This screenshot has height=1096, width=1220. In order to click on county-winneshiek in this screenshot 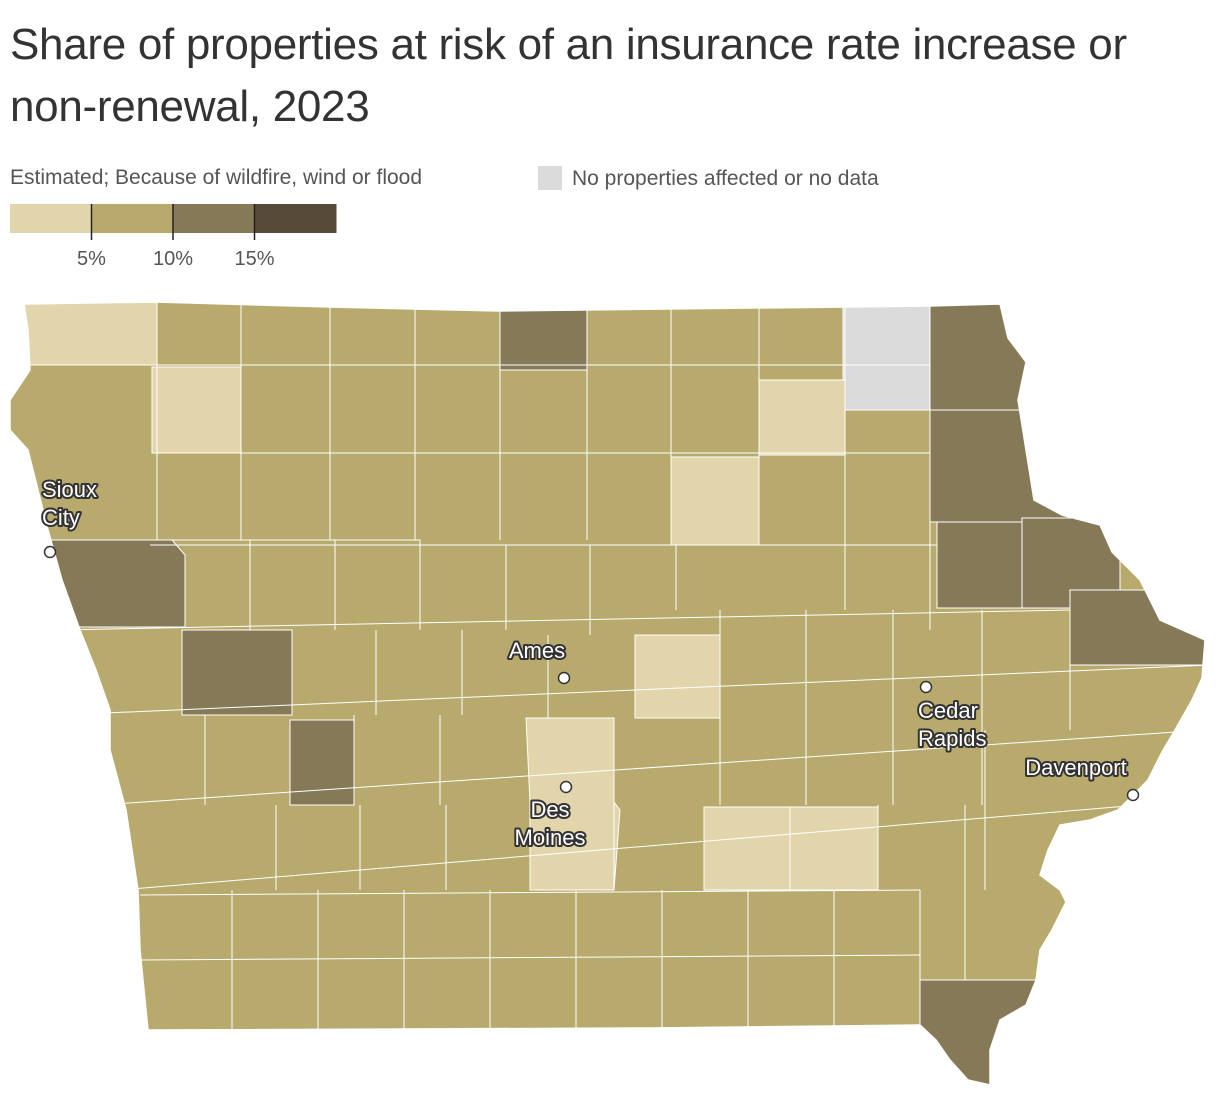, I will do `click(985, 356)`.